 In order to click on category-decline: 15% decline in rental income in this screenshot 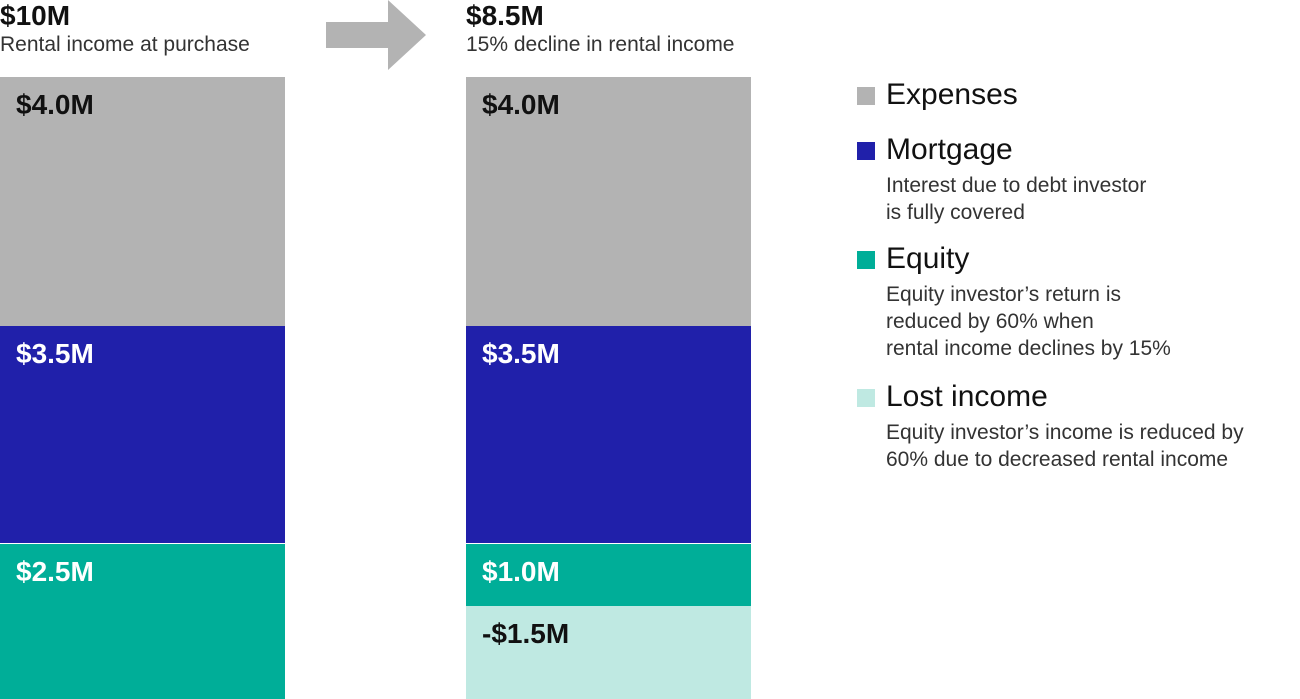, I will do `click(600, 44)`.